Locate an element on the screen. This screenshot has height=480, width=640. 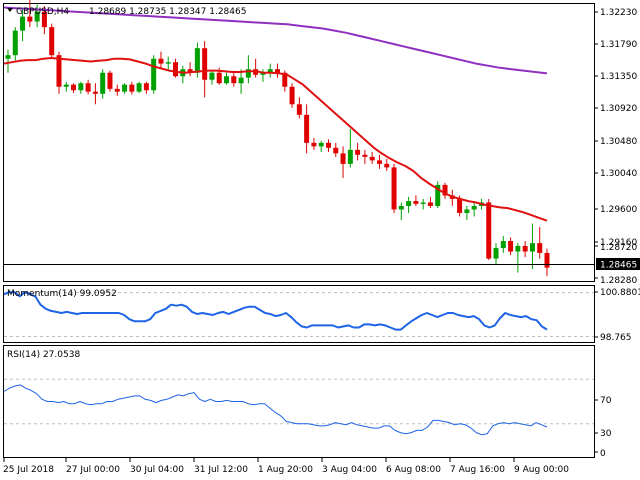
price-label: 1.29600 is located at coordinates (618, 210).